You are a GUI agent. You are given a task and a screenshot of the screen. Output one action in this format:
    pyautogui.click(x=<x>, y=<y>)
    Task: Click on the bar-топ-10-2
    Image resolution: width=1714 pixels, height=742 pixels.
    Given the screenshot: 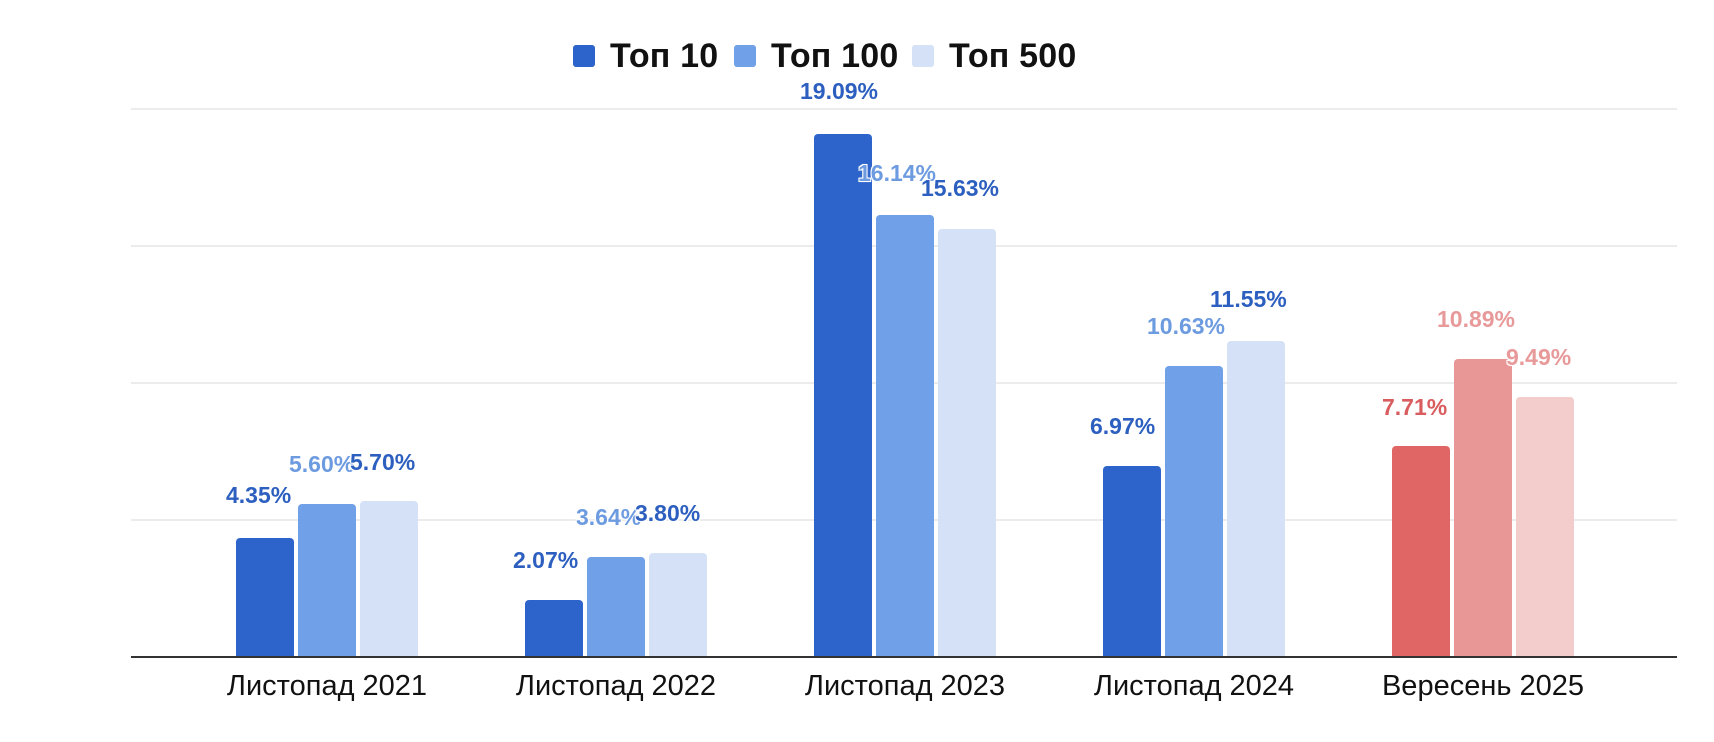 What is the action you would take?
    pyautogui.click(x=843, y=395)
    